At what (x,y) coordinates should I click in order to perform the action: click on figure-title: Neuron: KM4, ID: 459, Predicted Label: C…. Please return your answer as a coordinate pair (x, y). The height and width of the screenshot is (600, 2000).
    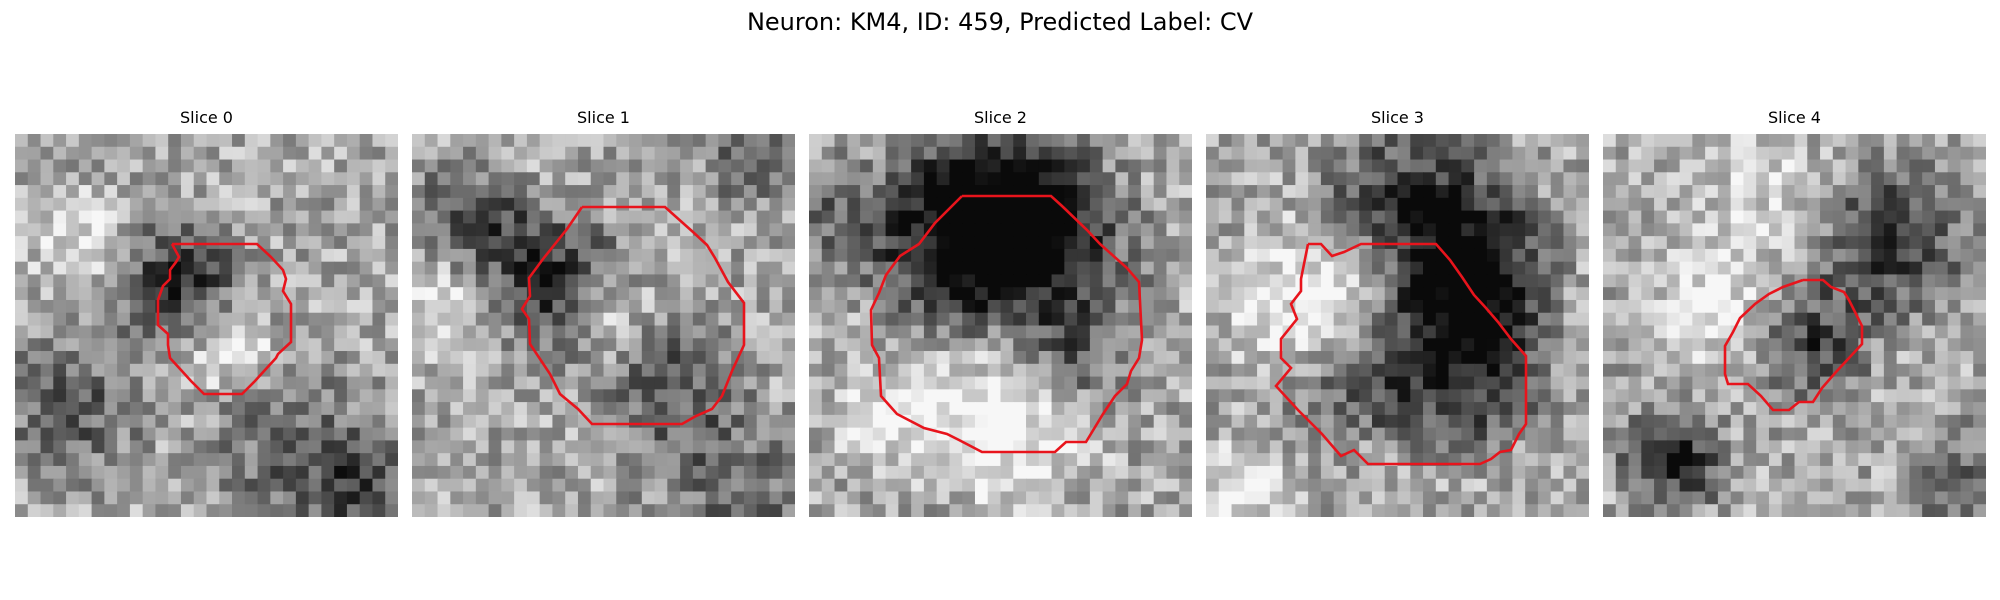
    Looking at the image, I should click on (1000, 22).